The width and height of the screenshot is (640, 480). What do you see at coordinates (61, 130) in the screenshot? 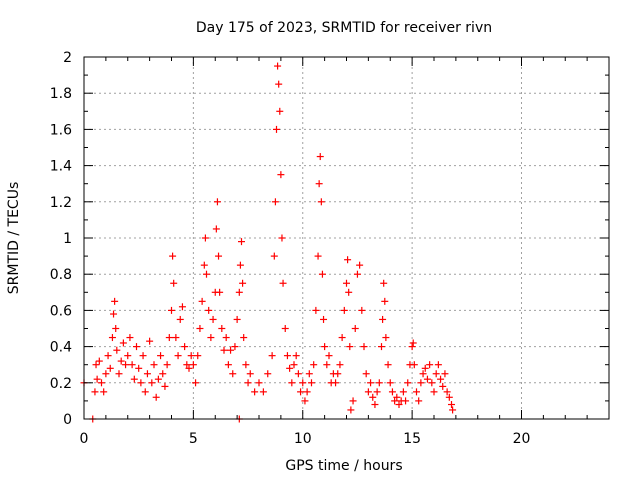
I see `y-tick-label: 1.6` at bounding box center [61, 130].